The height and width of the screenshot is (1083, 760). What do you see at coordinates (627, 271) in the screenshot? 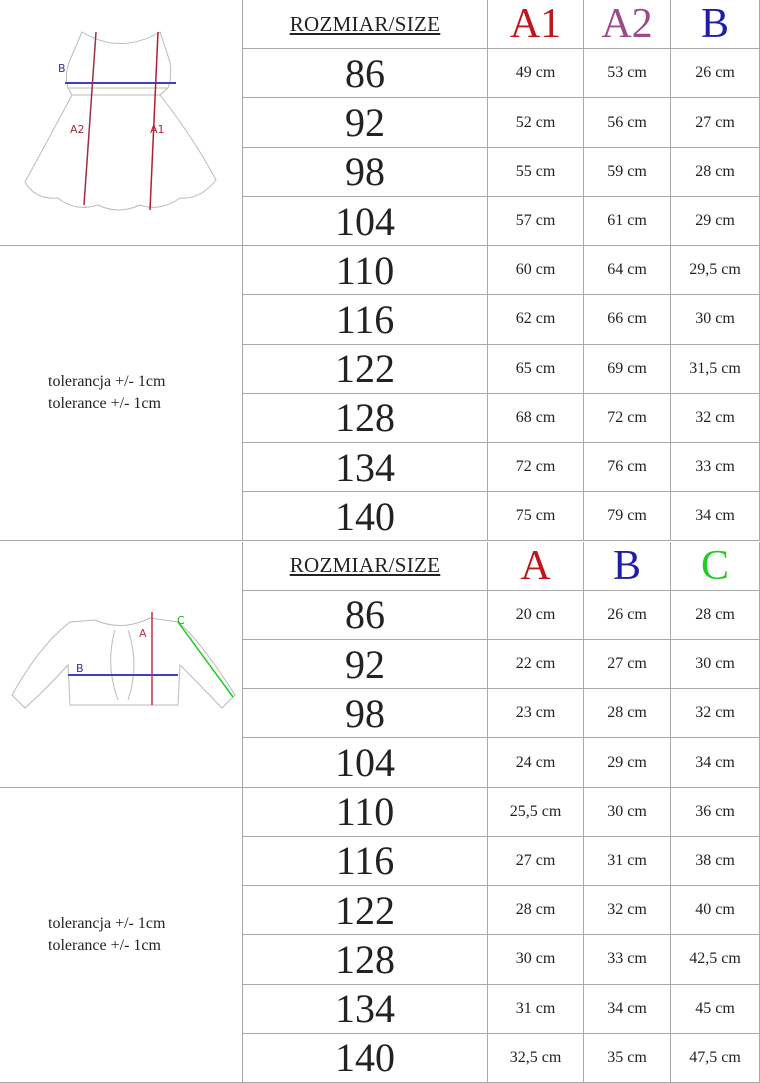
I see `measure-cell: 64 cm` at bounding box center [627, 271].